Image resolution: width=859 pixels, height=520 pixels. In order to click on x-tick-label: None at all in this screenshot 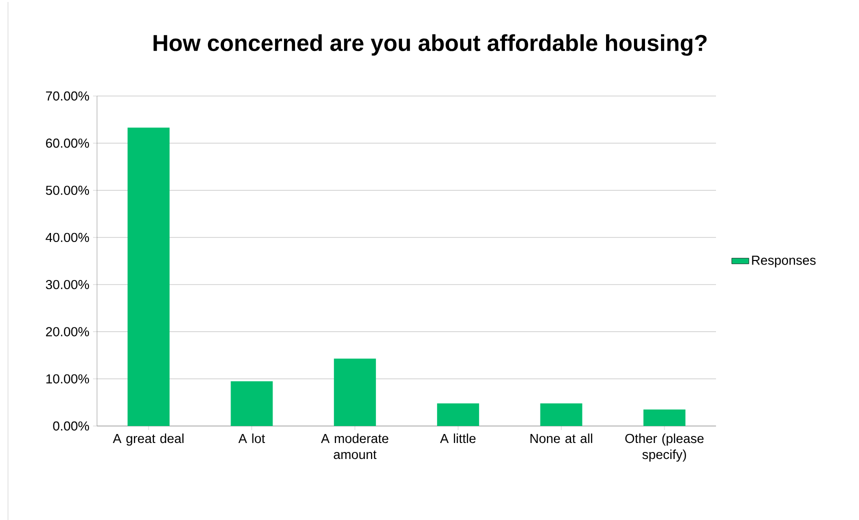, I will do `click(561, 439)`.